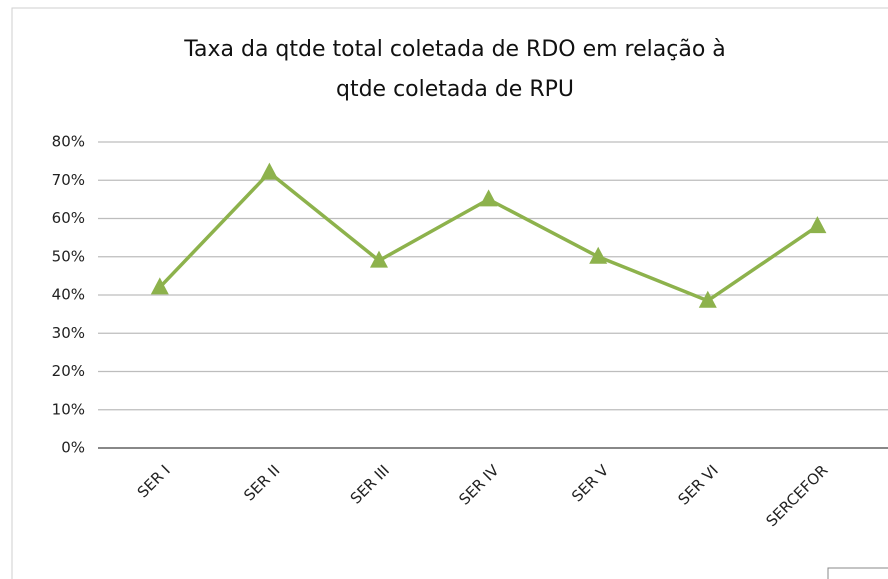 This screenshot has height=579, width=888. Describe the element at coordinates (154, 481) in the screenshot. I see `x-tick-label: SER I` at that location.